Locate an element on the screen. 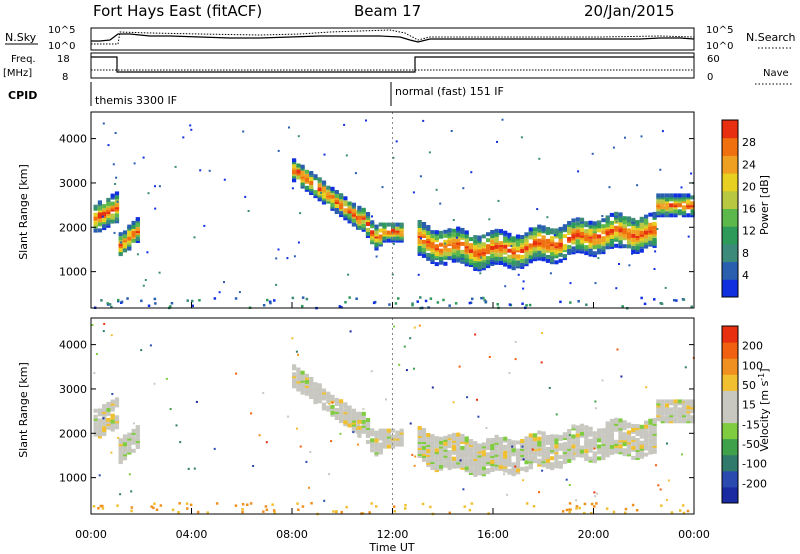  y-tick-label-0: 1000 is located at coordinates (73, 272).